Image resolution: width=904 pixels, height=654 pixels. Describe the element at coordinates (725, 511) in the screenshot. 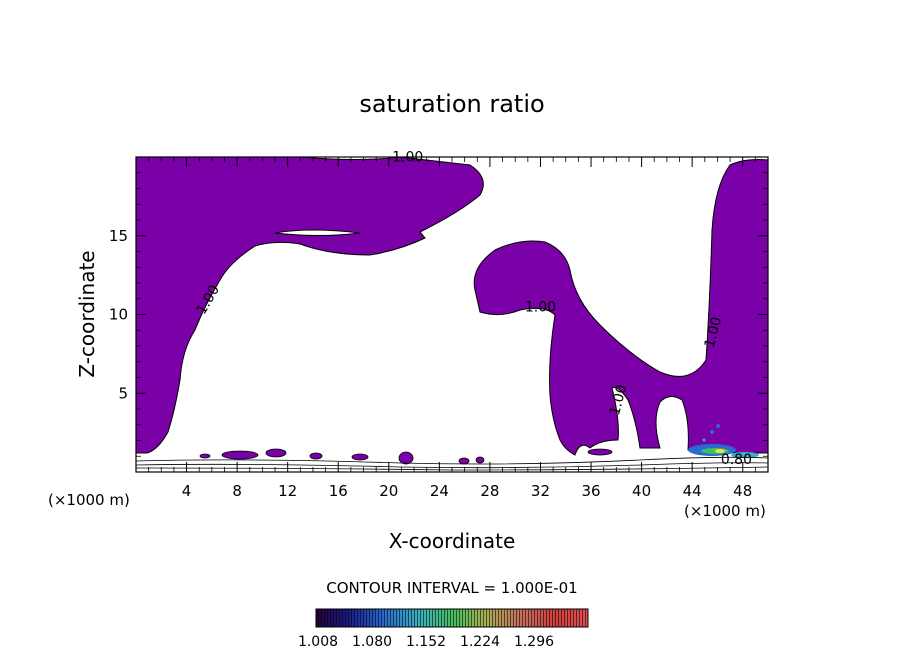

I see `x-unit-right: (×1000 m)` at that location.